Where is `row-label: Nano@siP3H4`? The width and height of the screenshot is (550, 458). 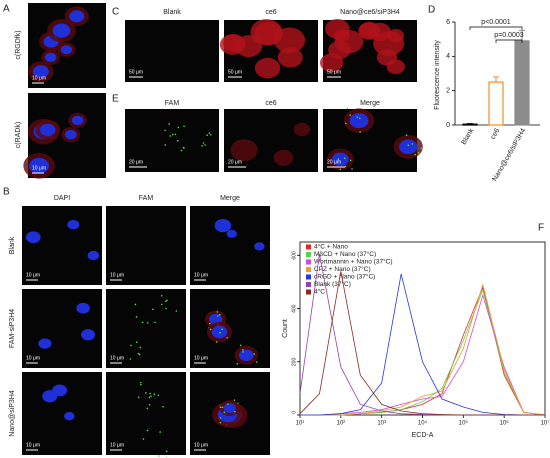
row-label: Nano@siP3H4 is located at coordinates (12, 413).